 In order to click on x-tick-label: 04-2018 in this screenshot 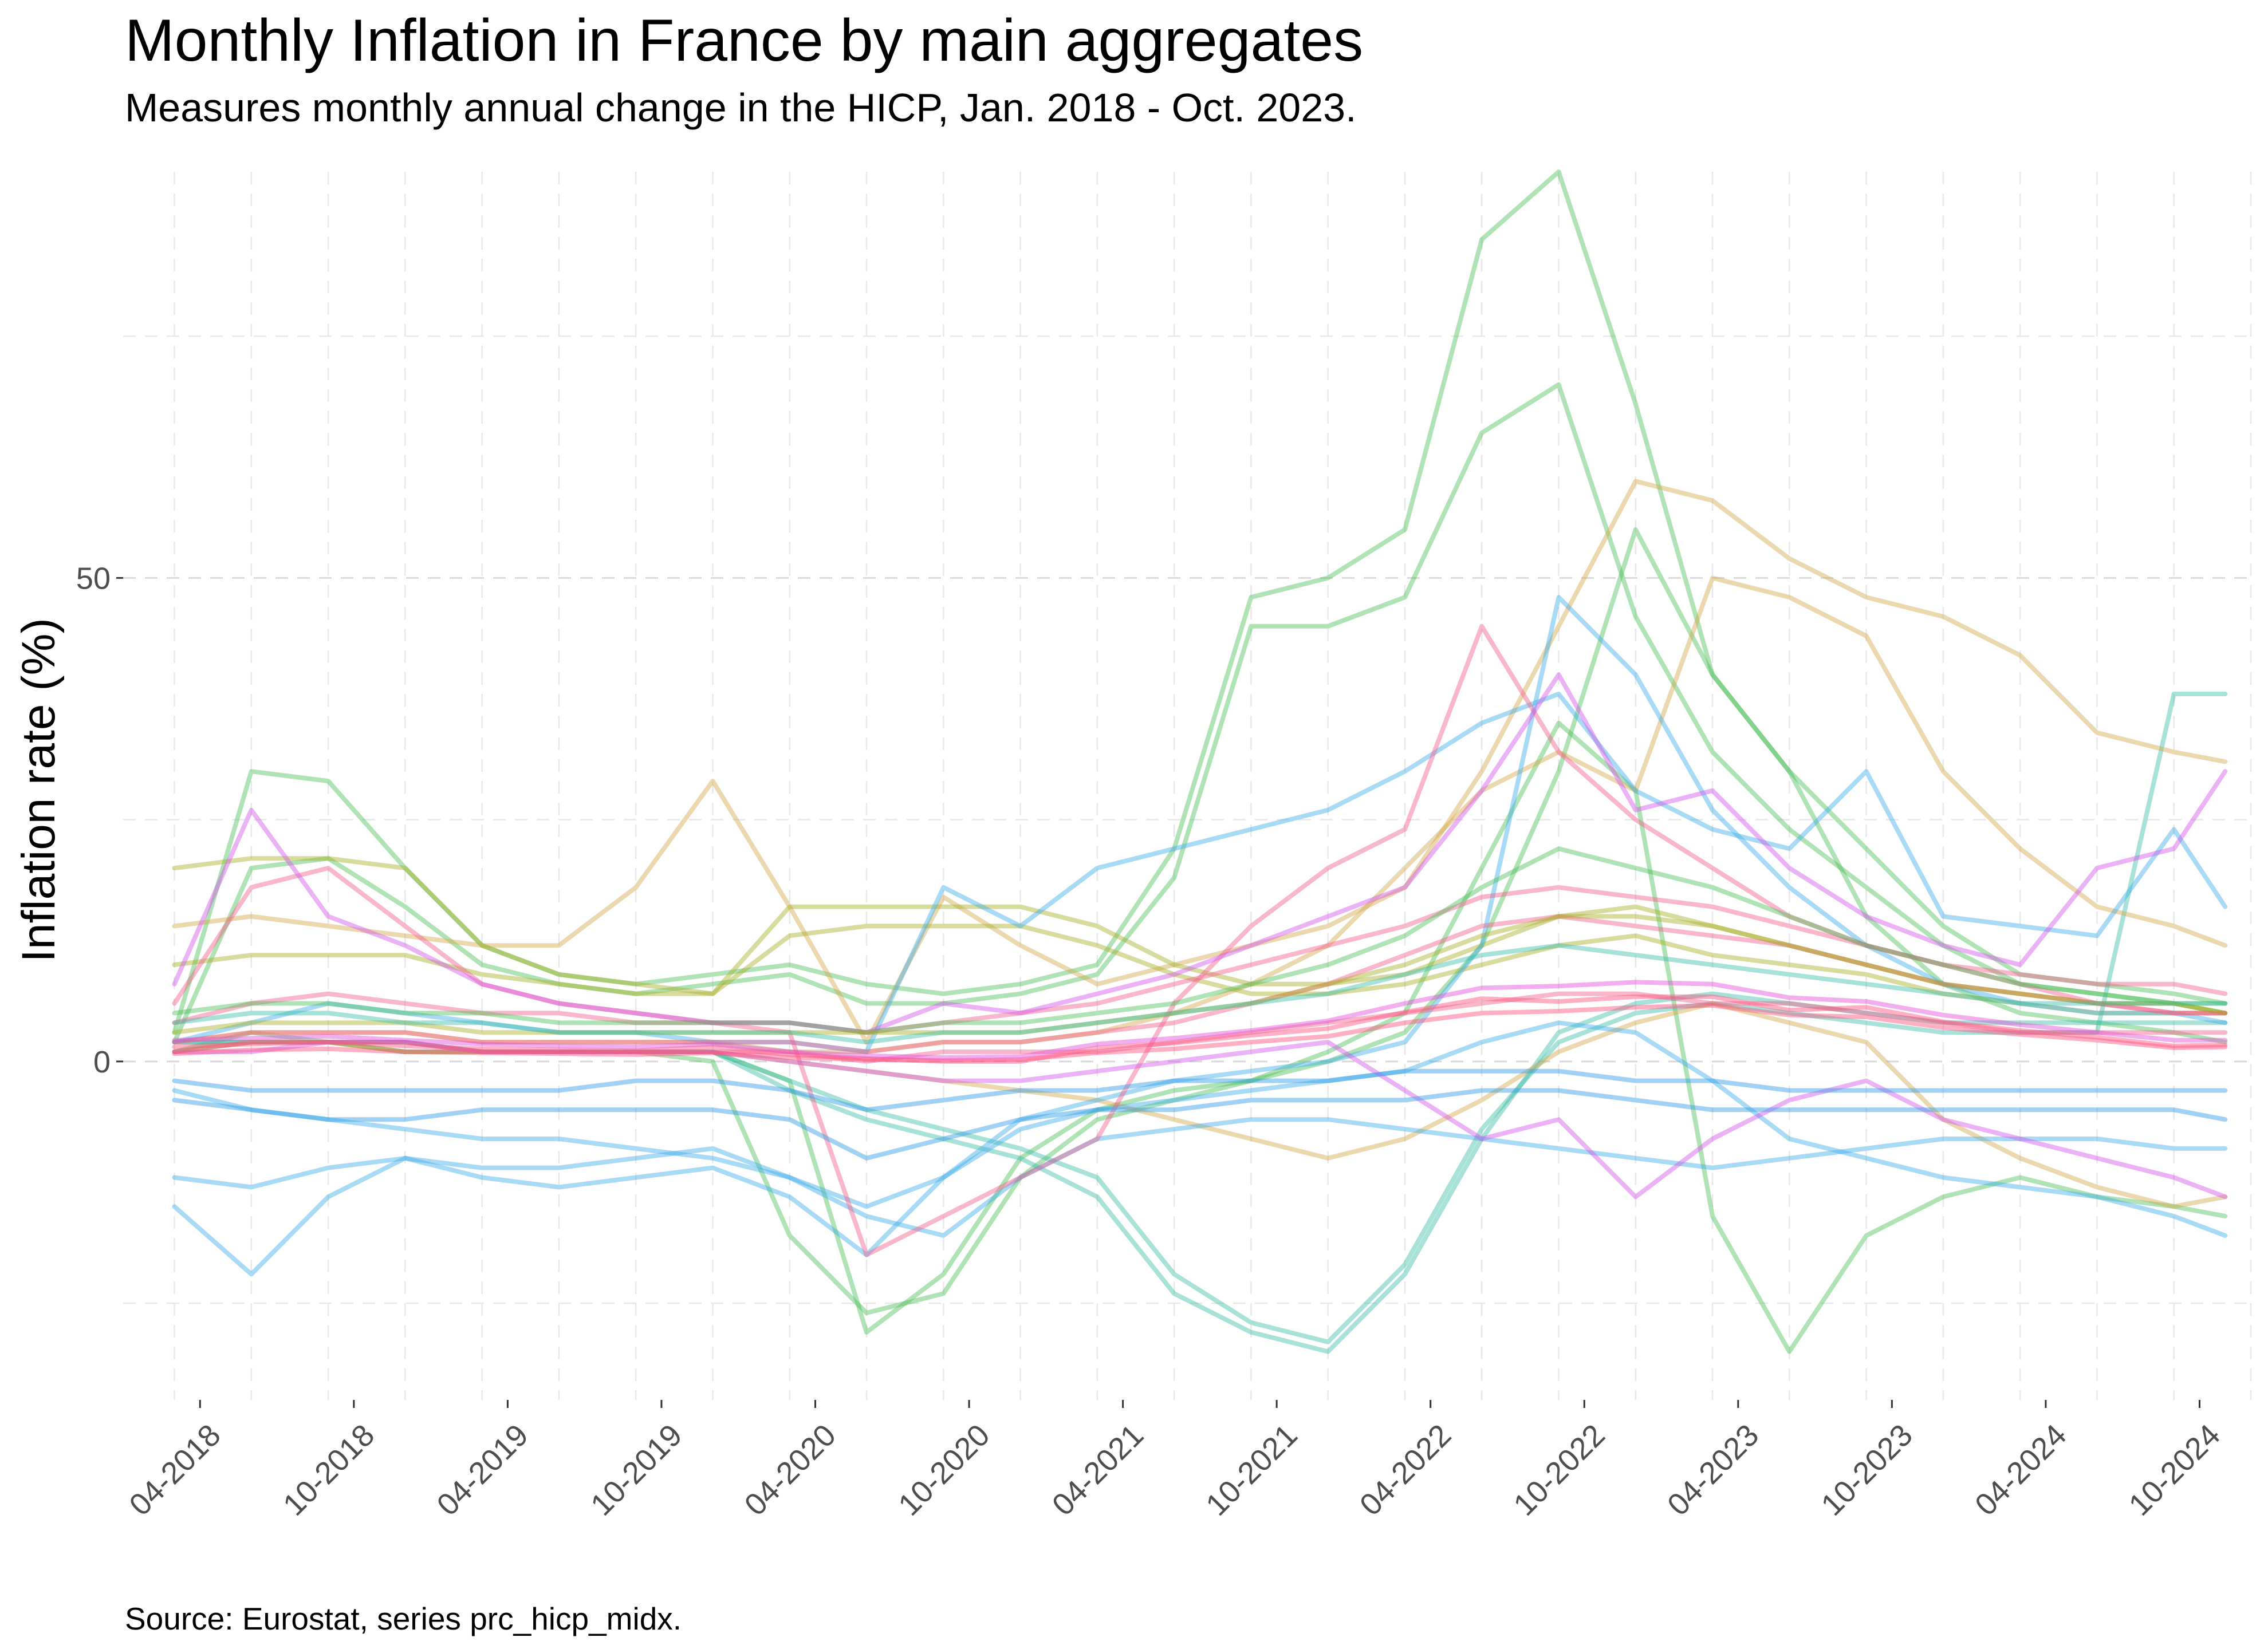, I will do `click(175, 1470)`.